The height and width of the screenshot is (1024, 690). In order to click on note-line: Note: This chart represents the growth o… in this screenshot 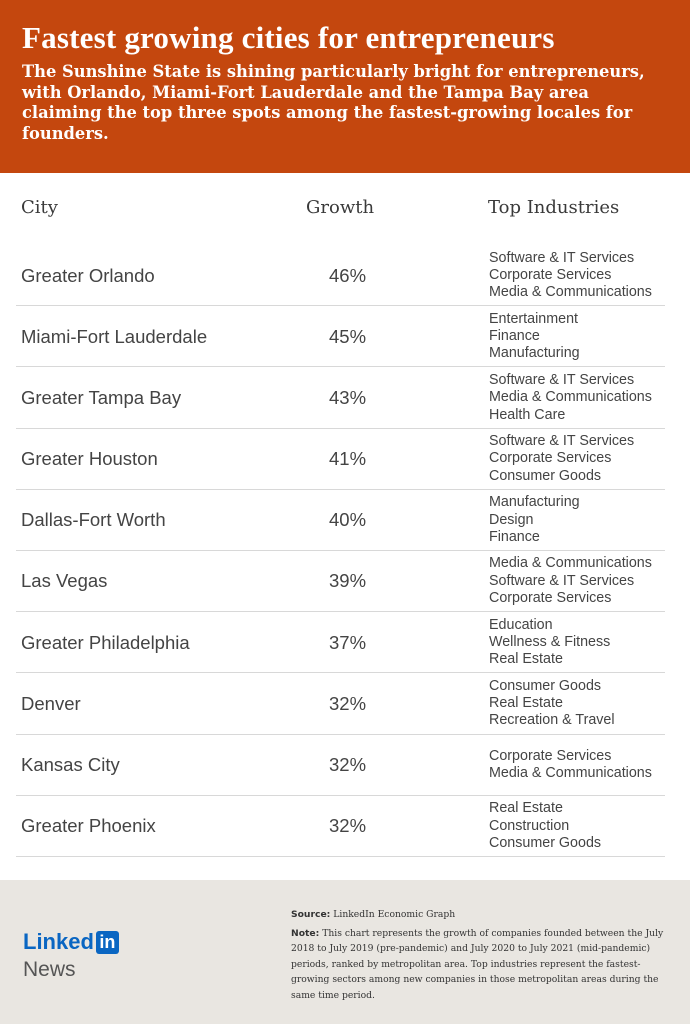, I will do `click(483, 965)`.